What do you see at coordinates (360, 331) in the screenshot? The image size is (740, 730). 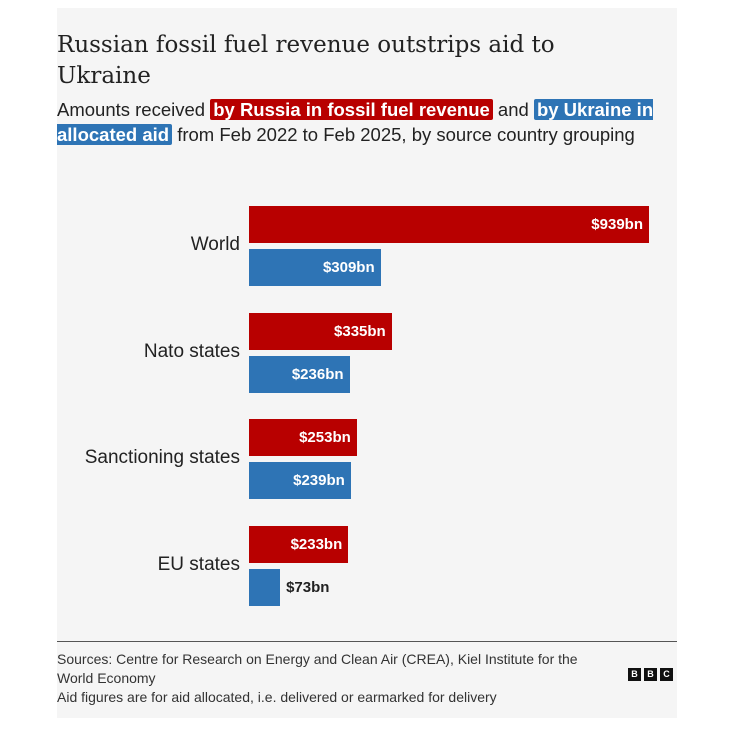 I see `value-label: $335bn` at bounding box center [360, 331].